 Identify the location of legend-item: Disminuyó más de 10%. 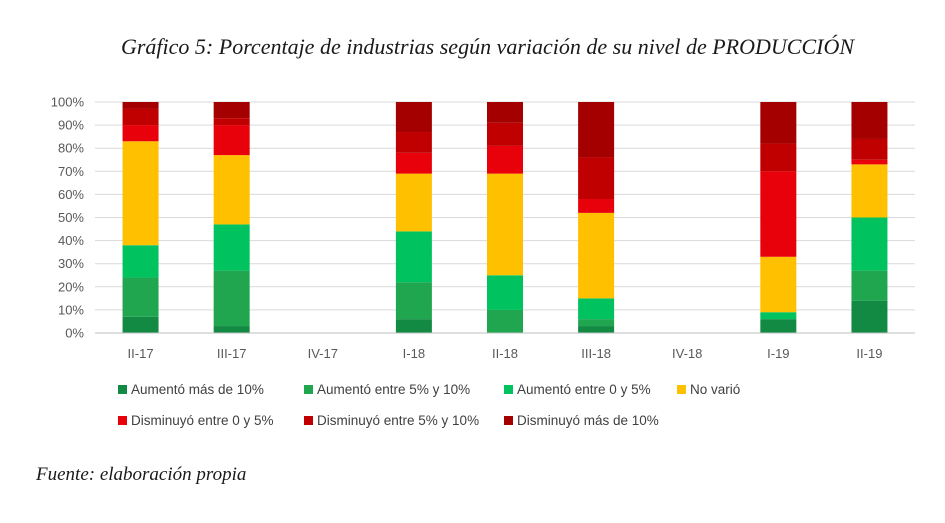
(581, 420).